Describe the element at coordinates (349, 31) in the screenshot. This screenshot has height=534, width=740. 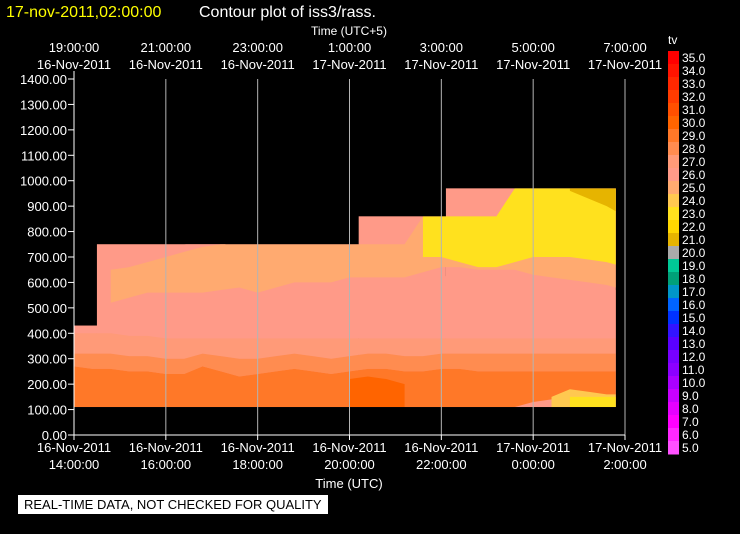
I see `top-axis-label: Time (UTC+5)` at that location.